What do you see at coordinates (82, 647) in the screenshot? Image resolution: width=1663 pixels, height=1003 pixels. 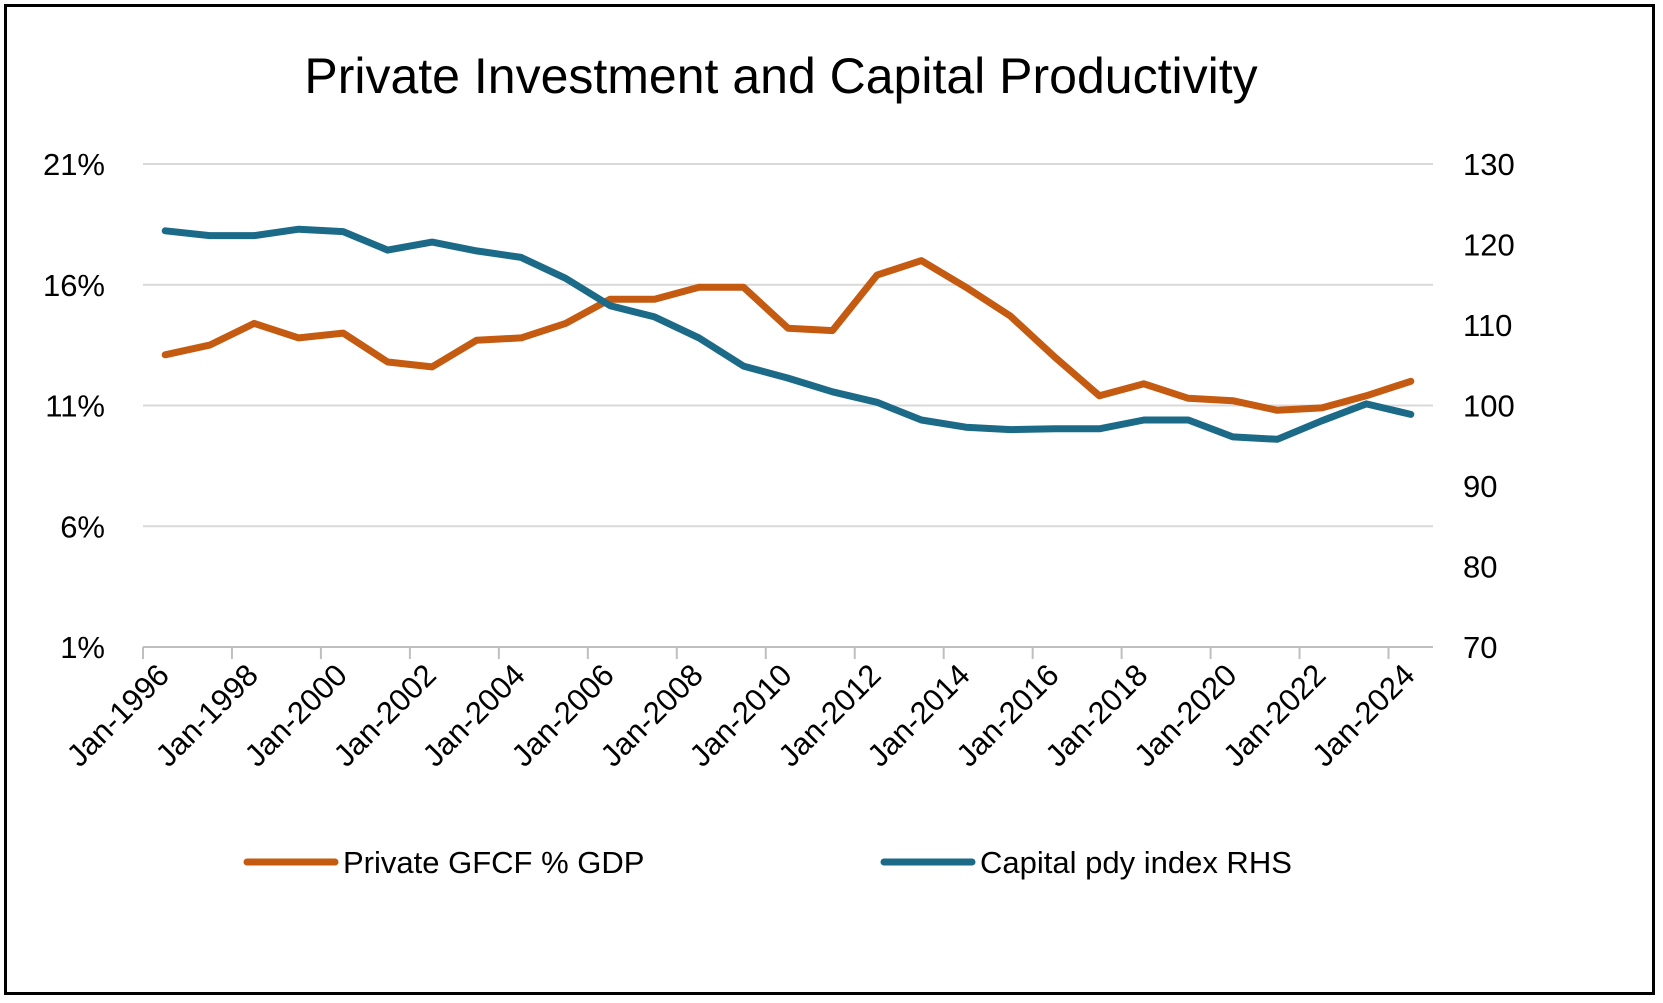 I see `y-left-tick-label: 1%` at bounding box center [82, 647].